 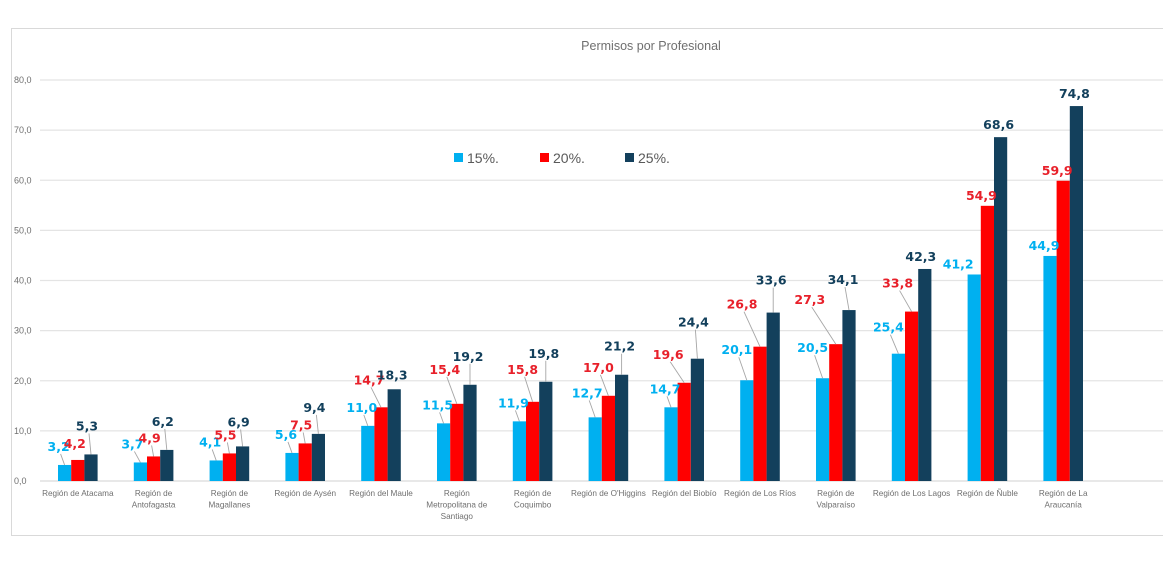 What do you see at coordinates (23, 80) in the screenshot?
I see `y-tick-label: 80,0` at bounding box center [23, 80].